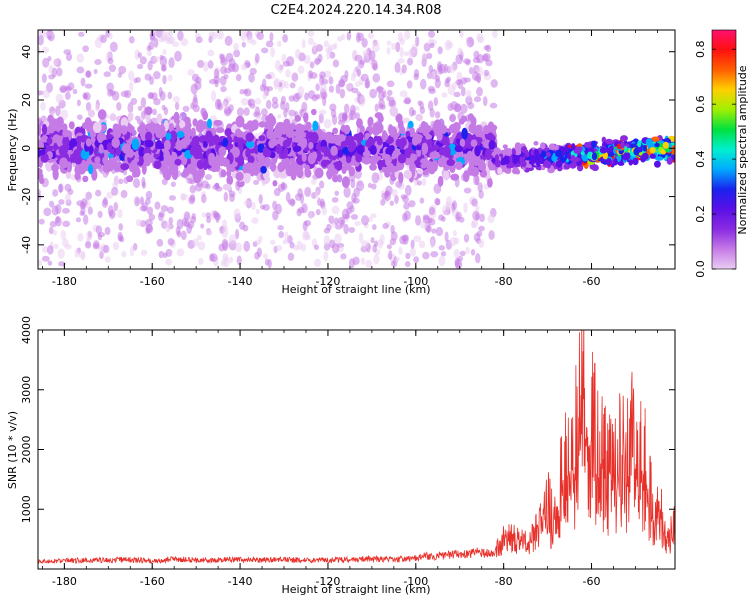 The width and height of the screenshot is (750, 600). What do you see at coordinates (26, 52) in the screenshot?
I see `y-tick-label: 40` at bounding box center [26, 52].